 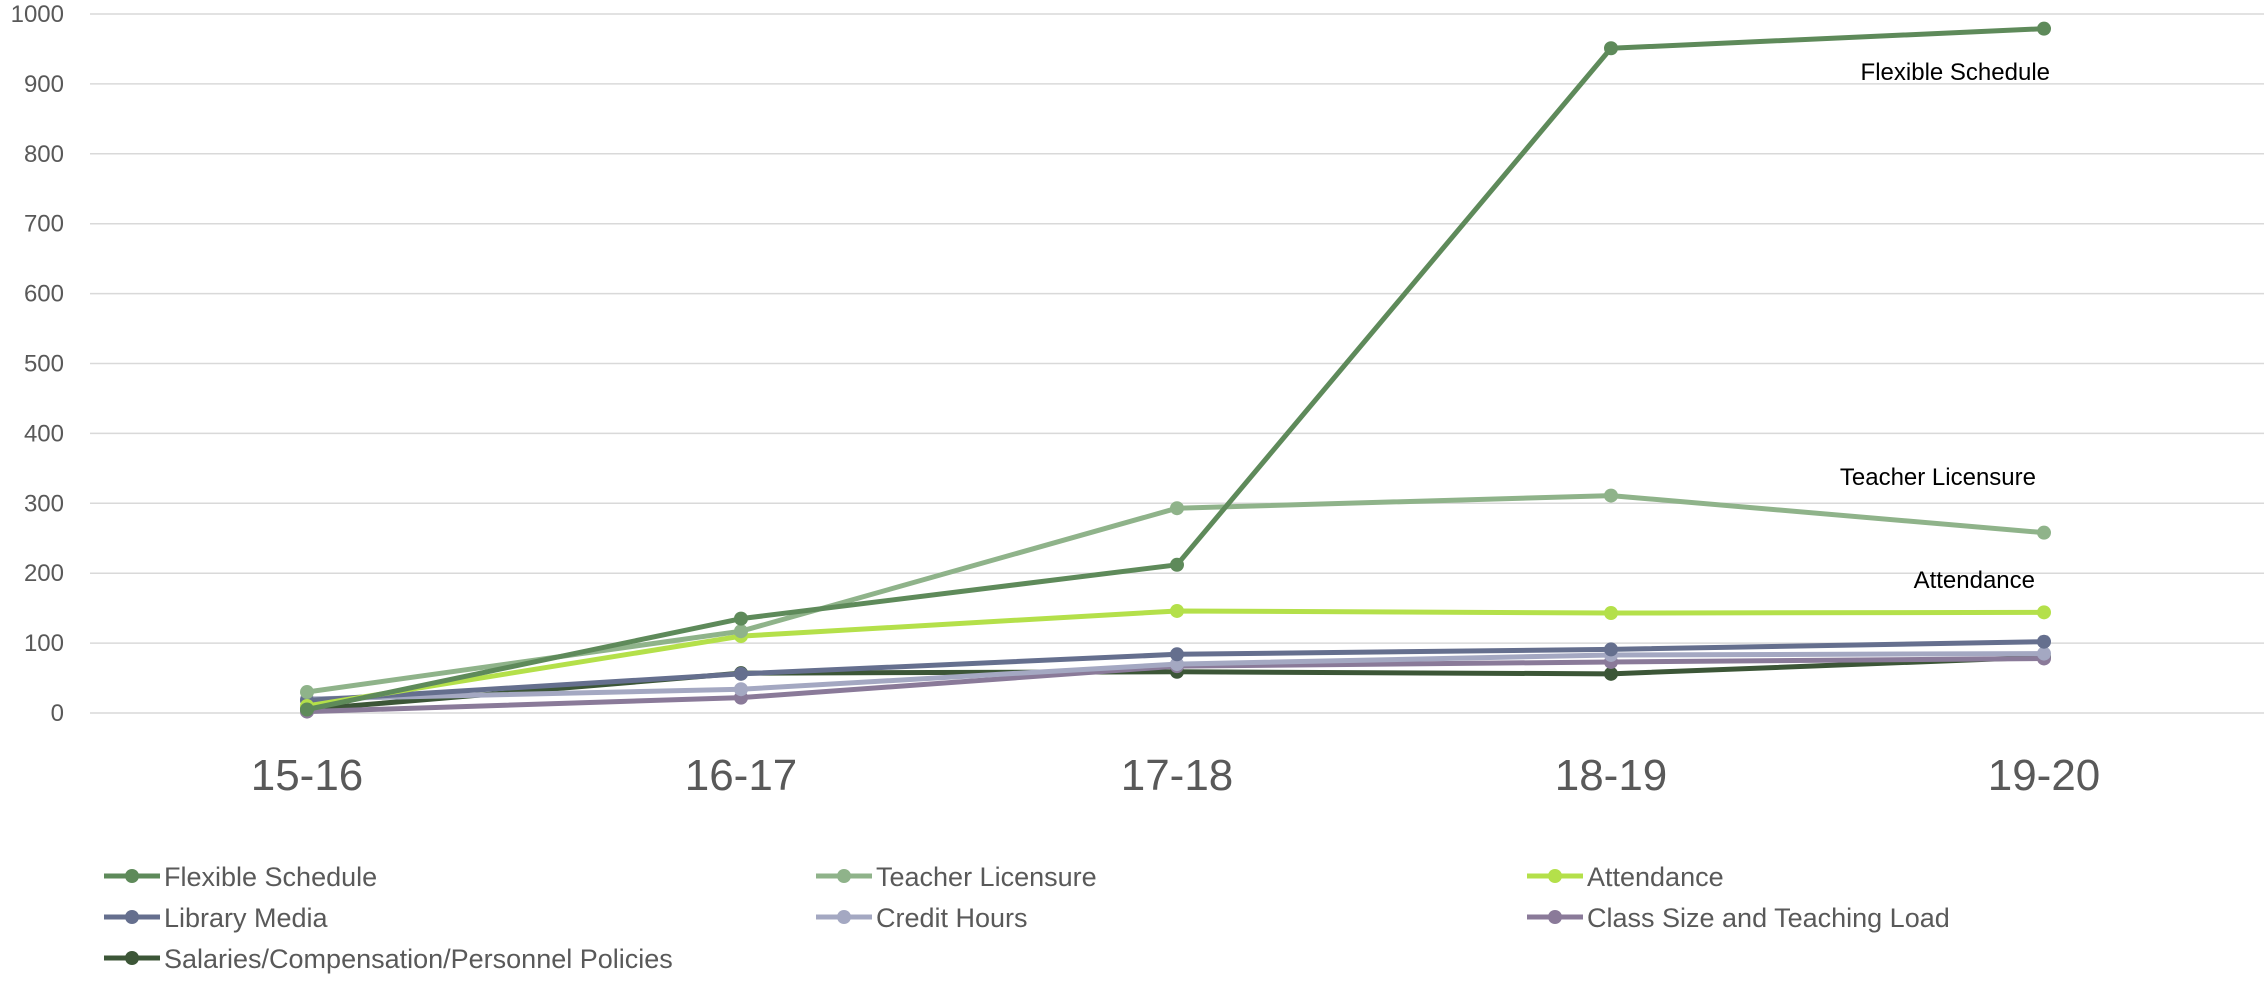 I want to click on y-tick-label: 400, so click(x=44, y=433).